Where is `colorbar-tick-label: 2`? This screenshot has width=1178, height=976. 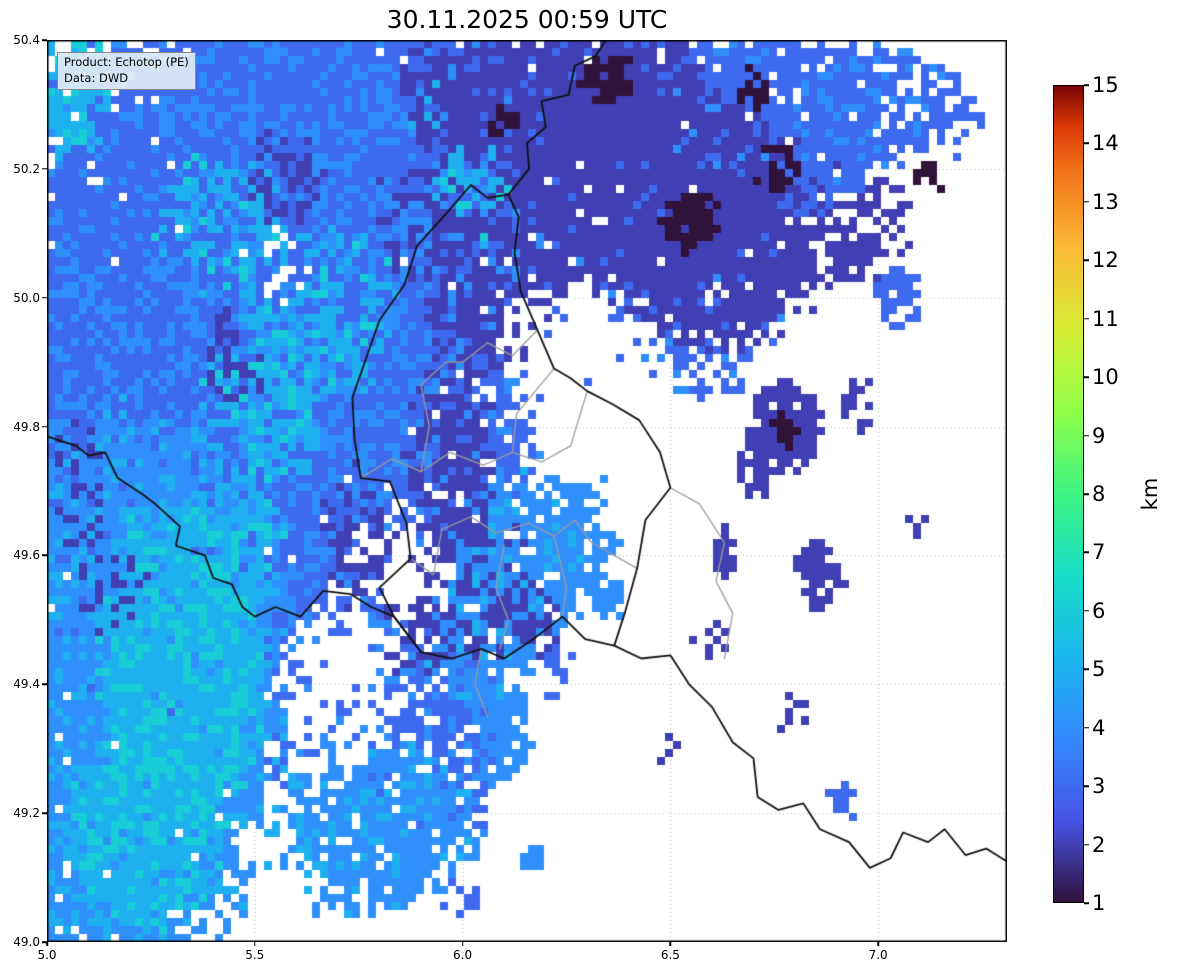
colorbar-tick-label: 2 is located at coordinates (1099, 844).